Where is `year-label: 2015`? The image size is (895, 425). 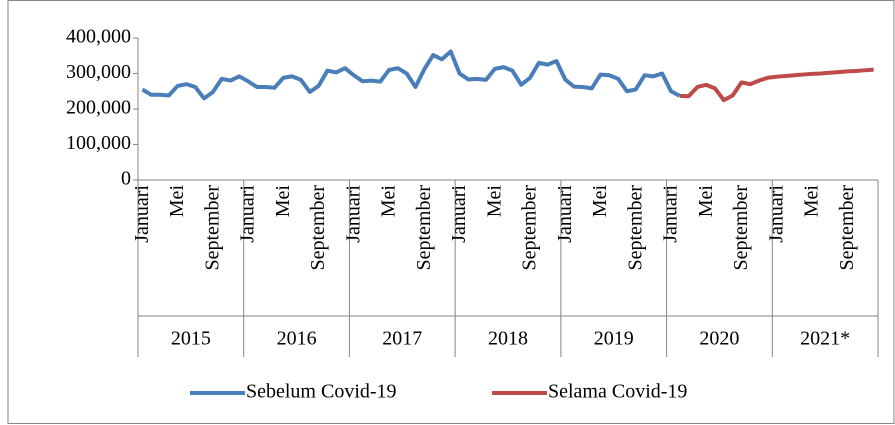
year-label: 2015 is located at coordinates (191, 339).